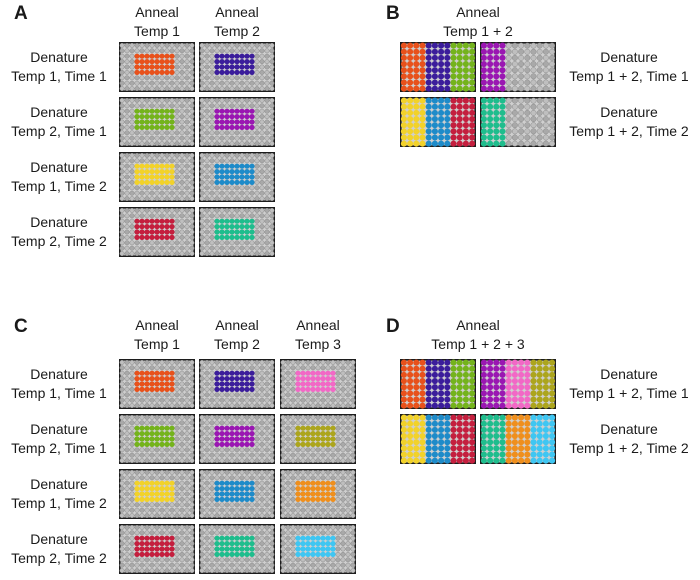  Describe the element at coordinates (318, 384) in the screenshot. I see `plate-c-r1-anneal3` at that location.